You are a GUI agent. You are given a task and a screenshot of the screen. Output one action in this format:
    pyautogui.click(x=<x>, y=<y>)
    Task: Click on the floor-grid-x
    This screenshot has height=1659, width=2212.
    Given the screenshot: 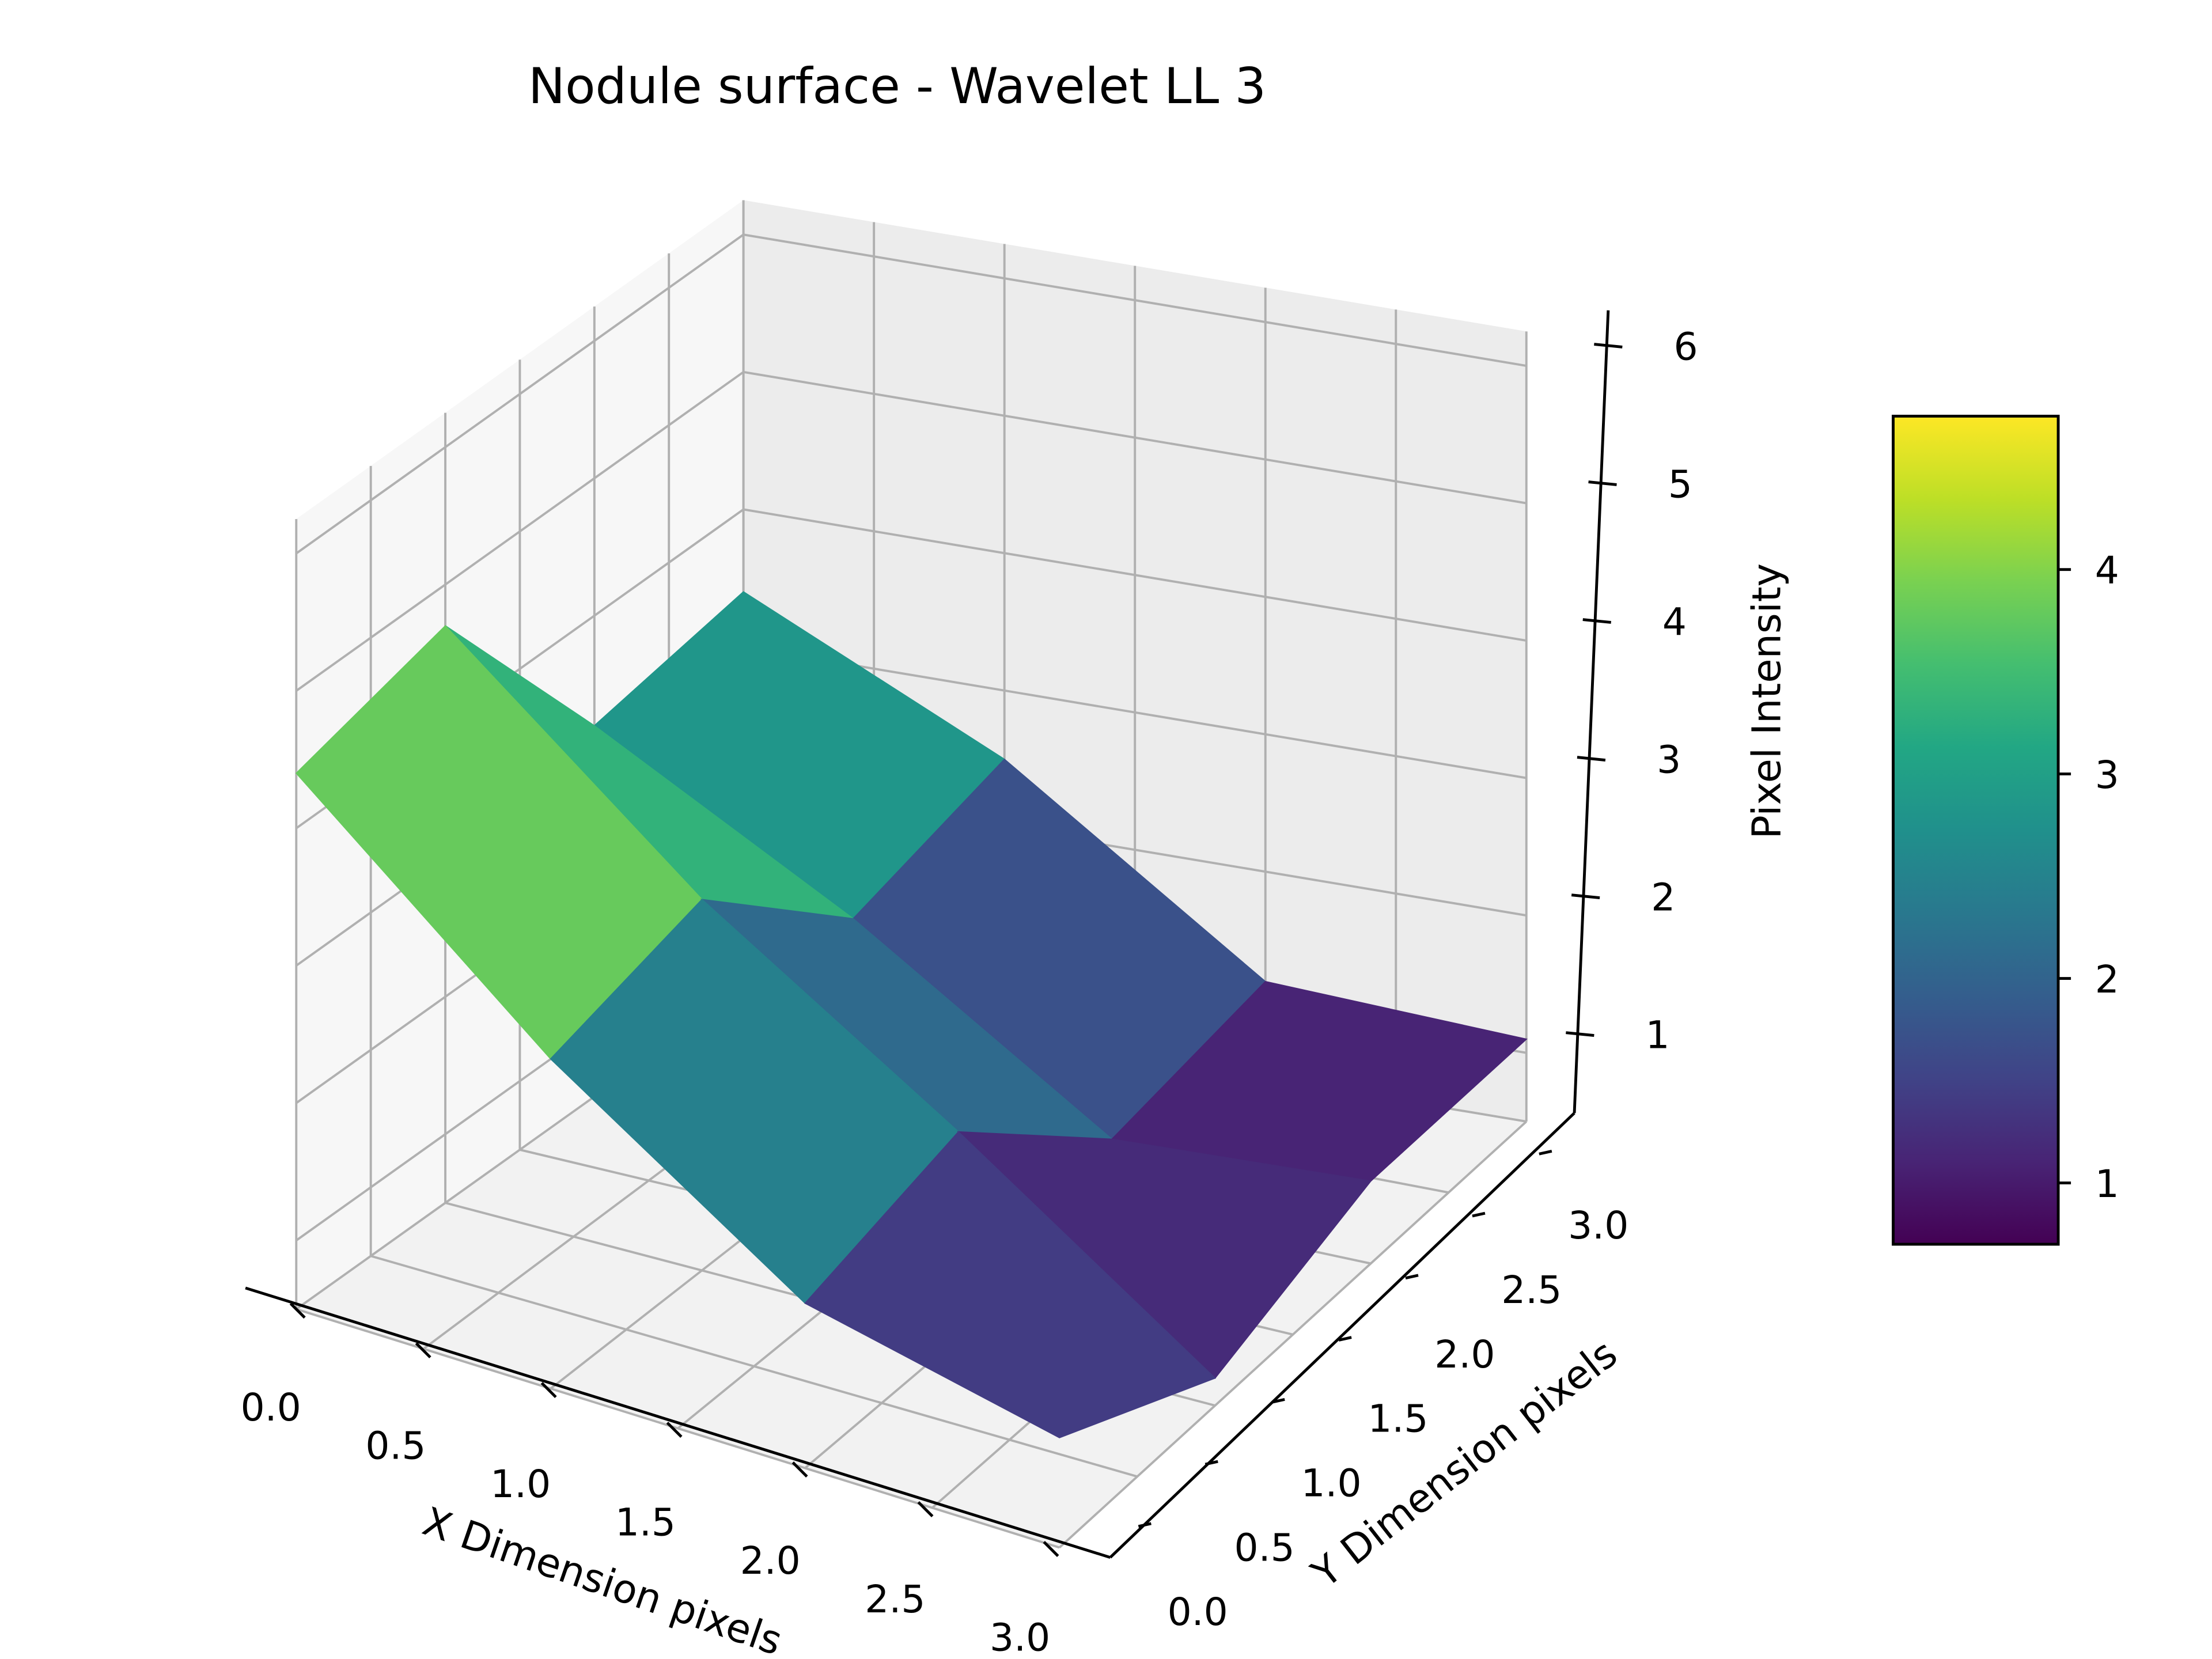 What is the action you would take?
    pyautogui.click(x=1293, y=1334)
    